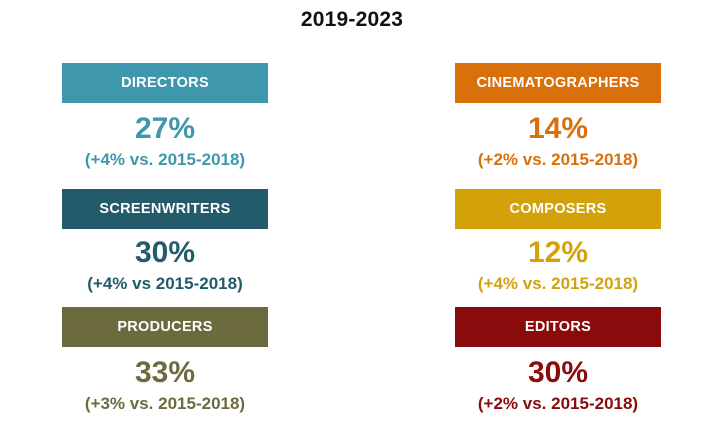 The width and height of the screenshot is (704, 430). What do you see at coordinates (165, 209) in the screenshot?
I see `screenwriters-label: SCREENWRITERS` at bounding box center [165, 209].